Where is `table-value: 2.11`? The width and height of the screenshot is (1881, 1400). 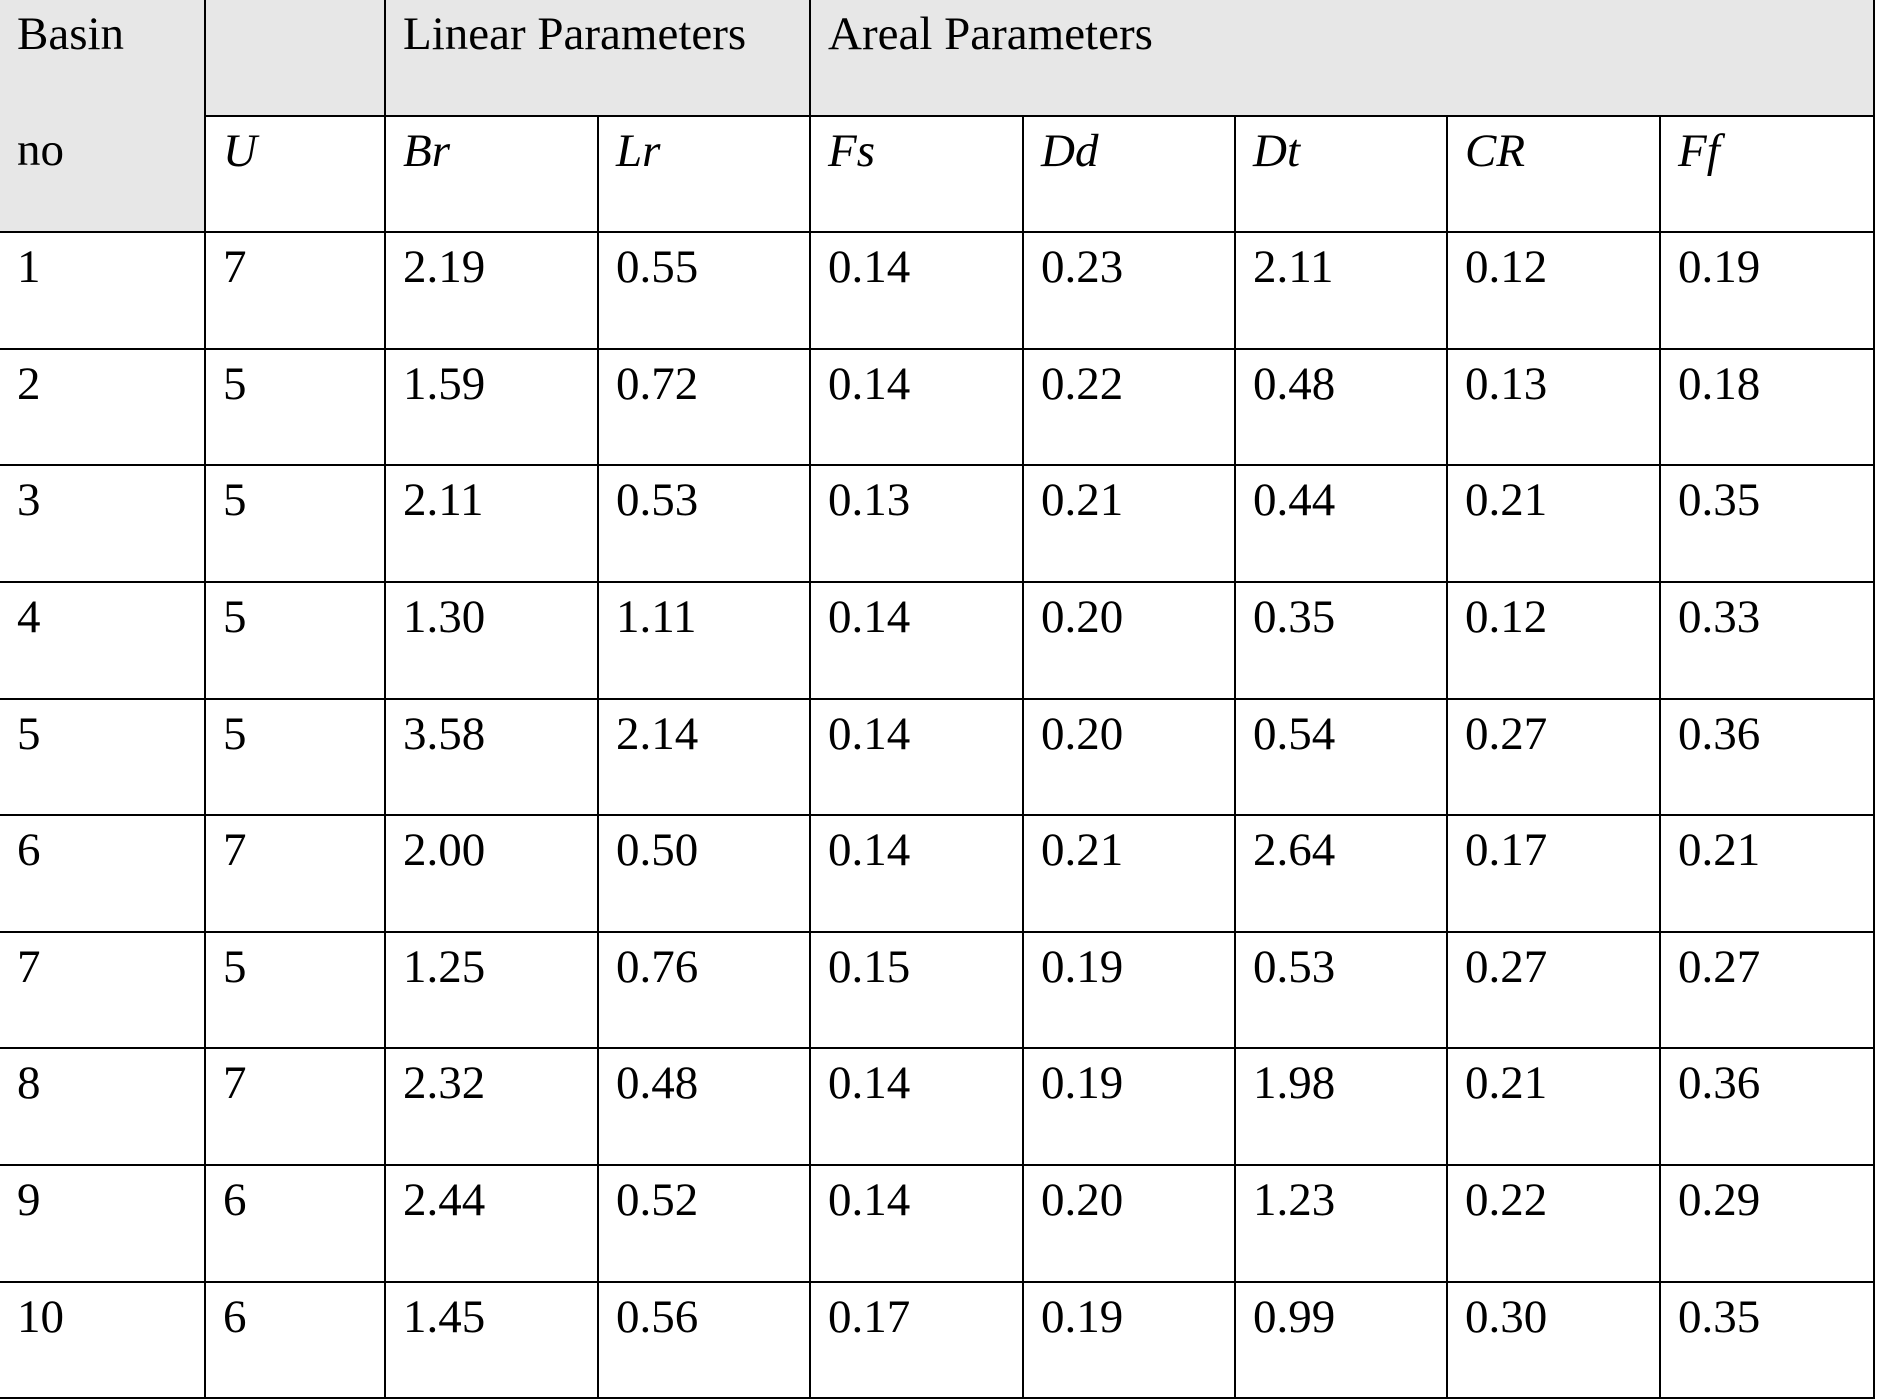 table-value: 2.11 is located at coordinates (443, 500).